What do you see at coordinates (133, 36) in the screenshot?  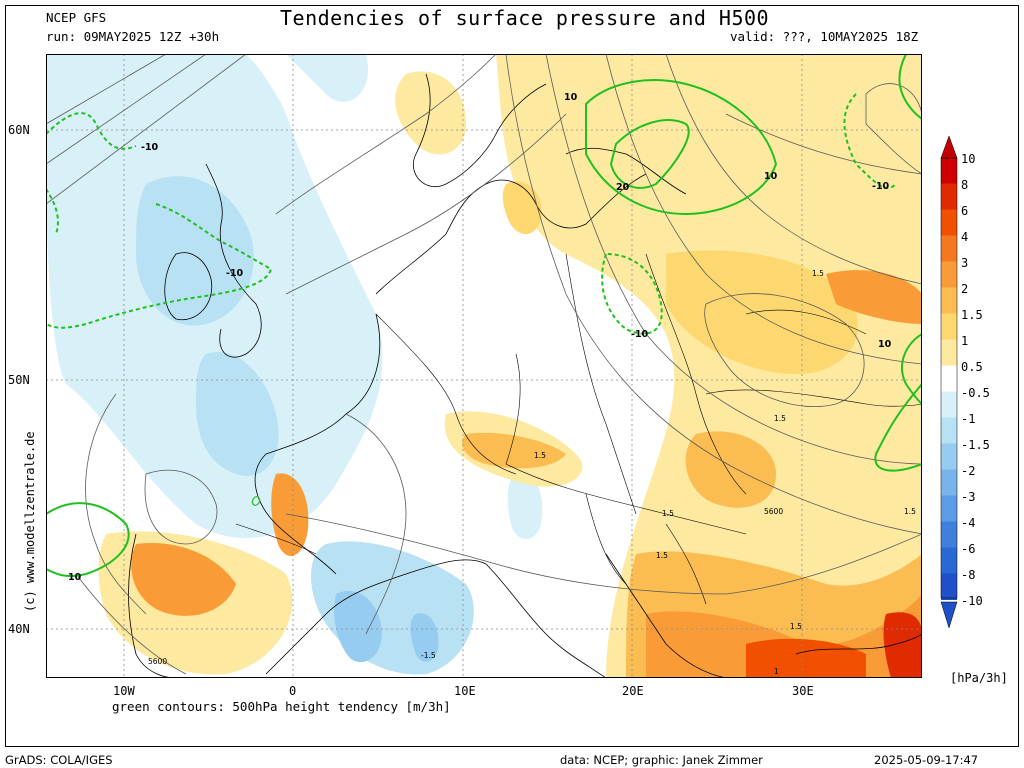 I see `run-info: run: 09MAY2025 12Z +30h` at bounding box center [133, 36].